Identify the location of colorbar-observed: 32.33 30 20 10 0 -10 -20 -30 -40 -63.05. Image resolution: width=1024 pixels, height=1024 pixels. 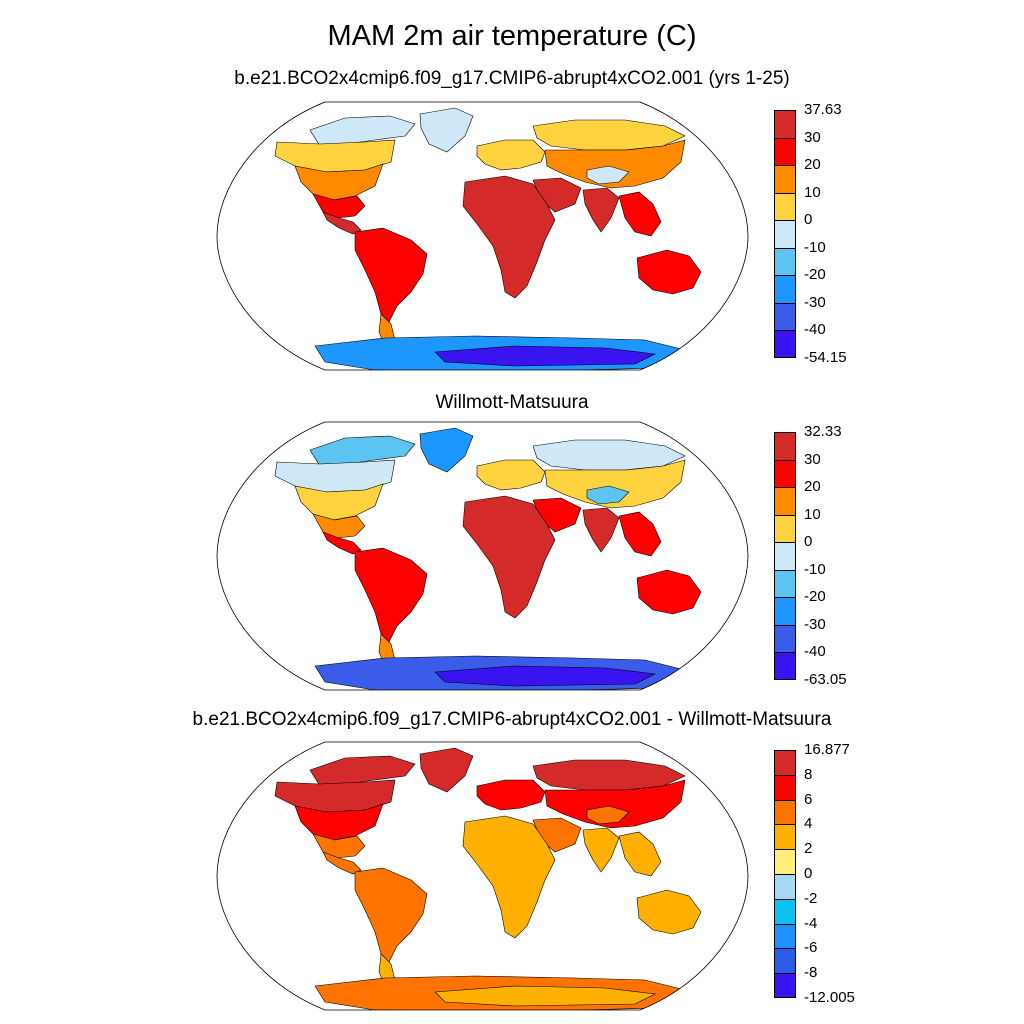
(810, 556).